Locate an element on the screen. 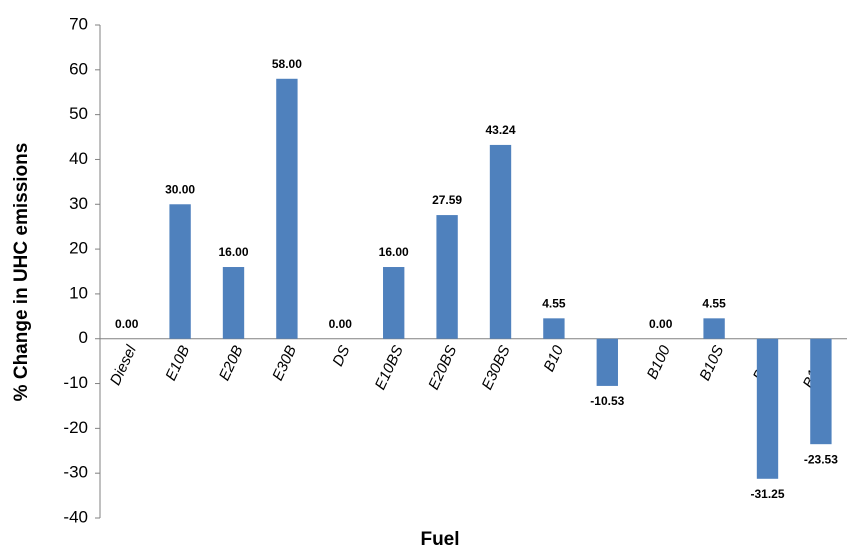  x-tick-label: B10S is located at coordinates (711, 363).